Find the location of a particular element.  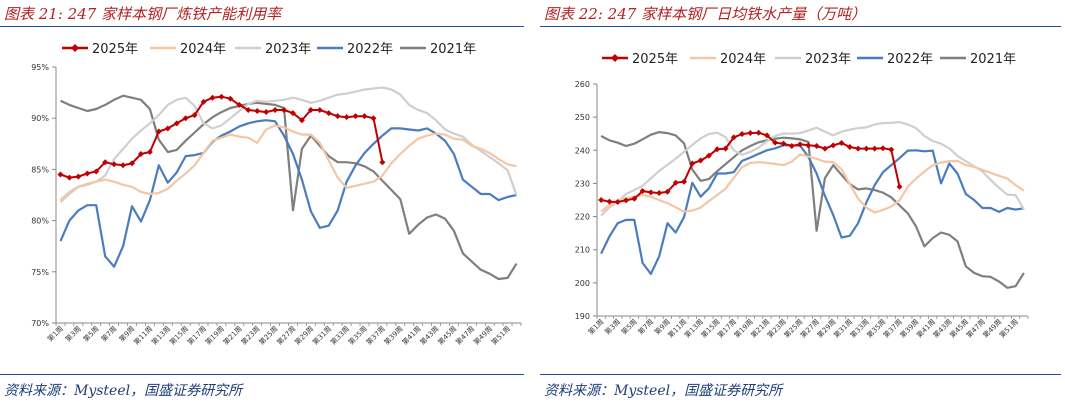

x-tick-label: 第27周 is located at coordinates (286, 335).